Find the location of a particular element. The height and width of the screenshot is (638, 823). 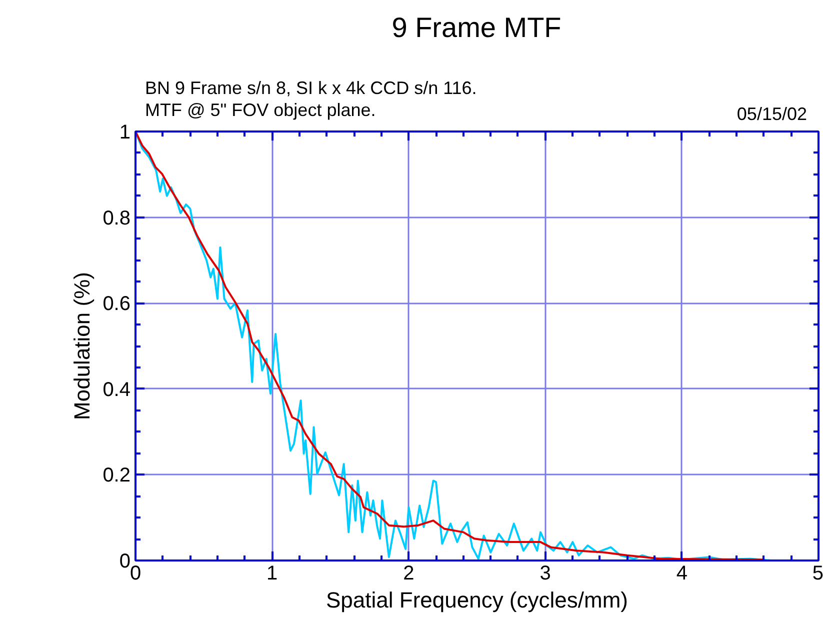

y-tick-label: 0.6 is located at coordinates (116, 304).